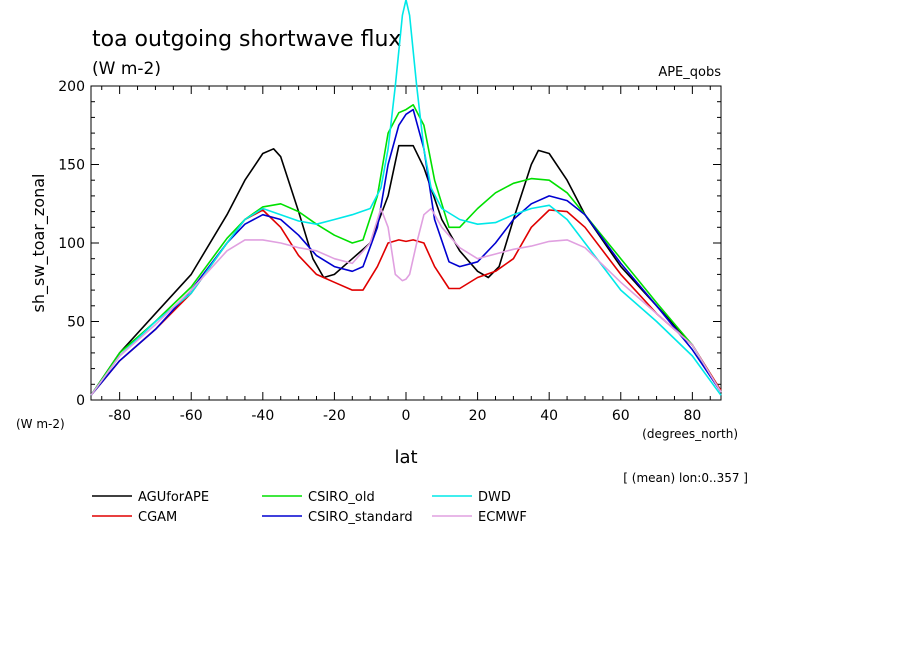  What do you see at coordinates (494, 497) in the screenshot?
I see `legend-entry: DWD` at bounding box center [494, 497].